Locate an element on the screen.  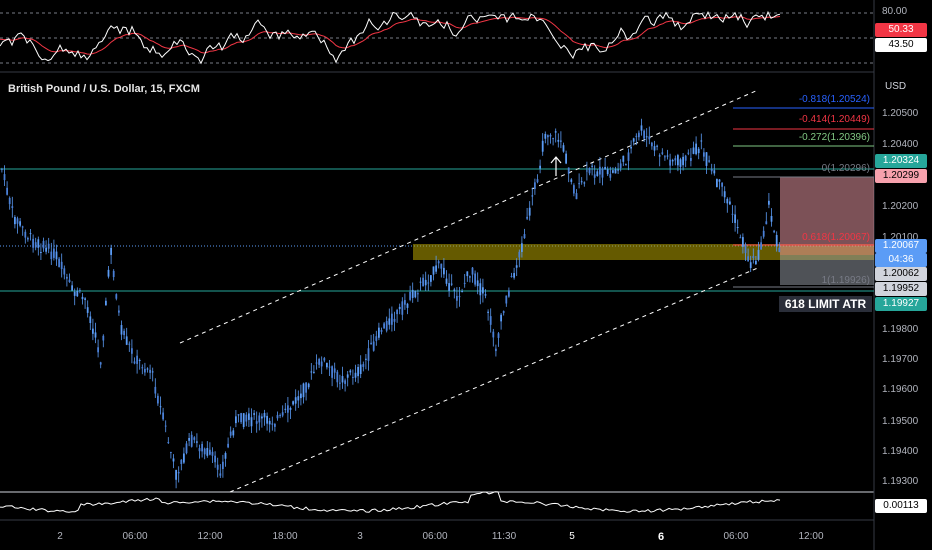
chart-title: British Pound / U.S. Dollar, 15, FXCM is located at coordinates (104, 89).